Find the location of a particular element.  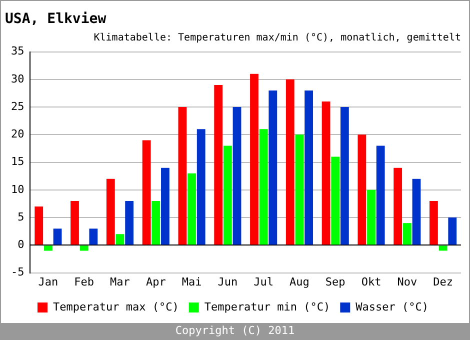

y-tick-label: 5 is located at coordinates (21, 217).